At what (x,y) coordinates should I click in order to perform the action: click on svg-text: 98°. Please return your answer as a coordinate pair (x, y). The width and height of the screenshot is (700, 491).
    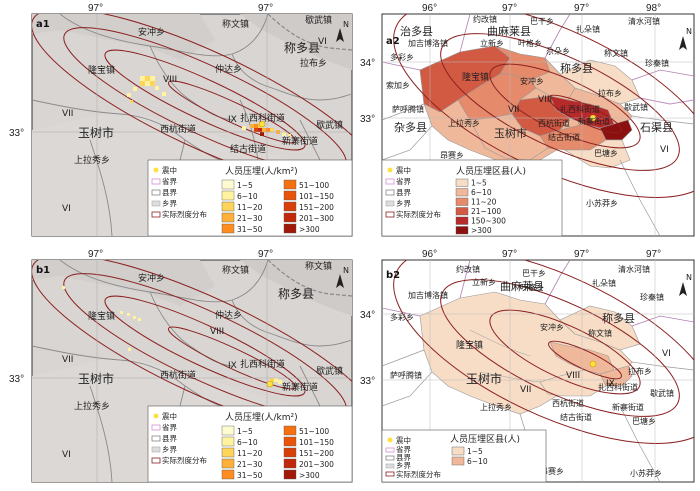
    Looking at the image, I should click on (653, 8).